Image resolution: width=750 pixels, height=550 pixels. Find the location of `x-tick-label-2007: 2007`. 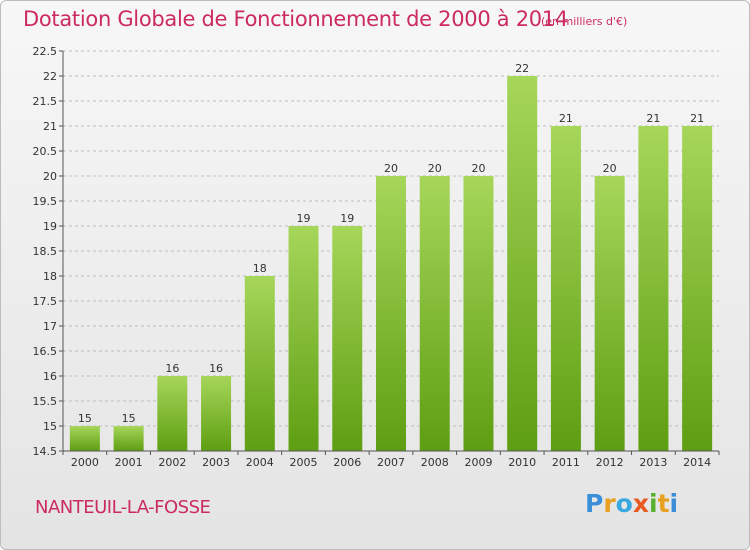

x-tick-label-2007: 2007 is located at coordinates (391, 462).